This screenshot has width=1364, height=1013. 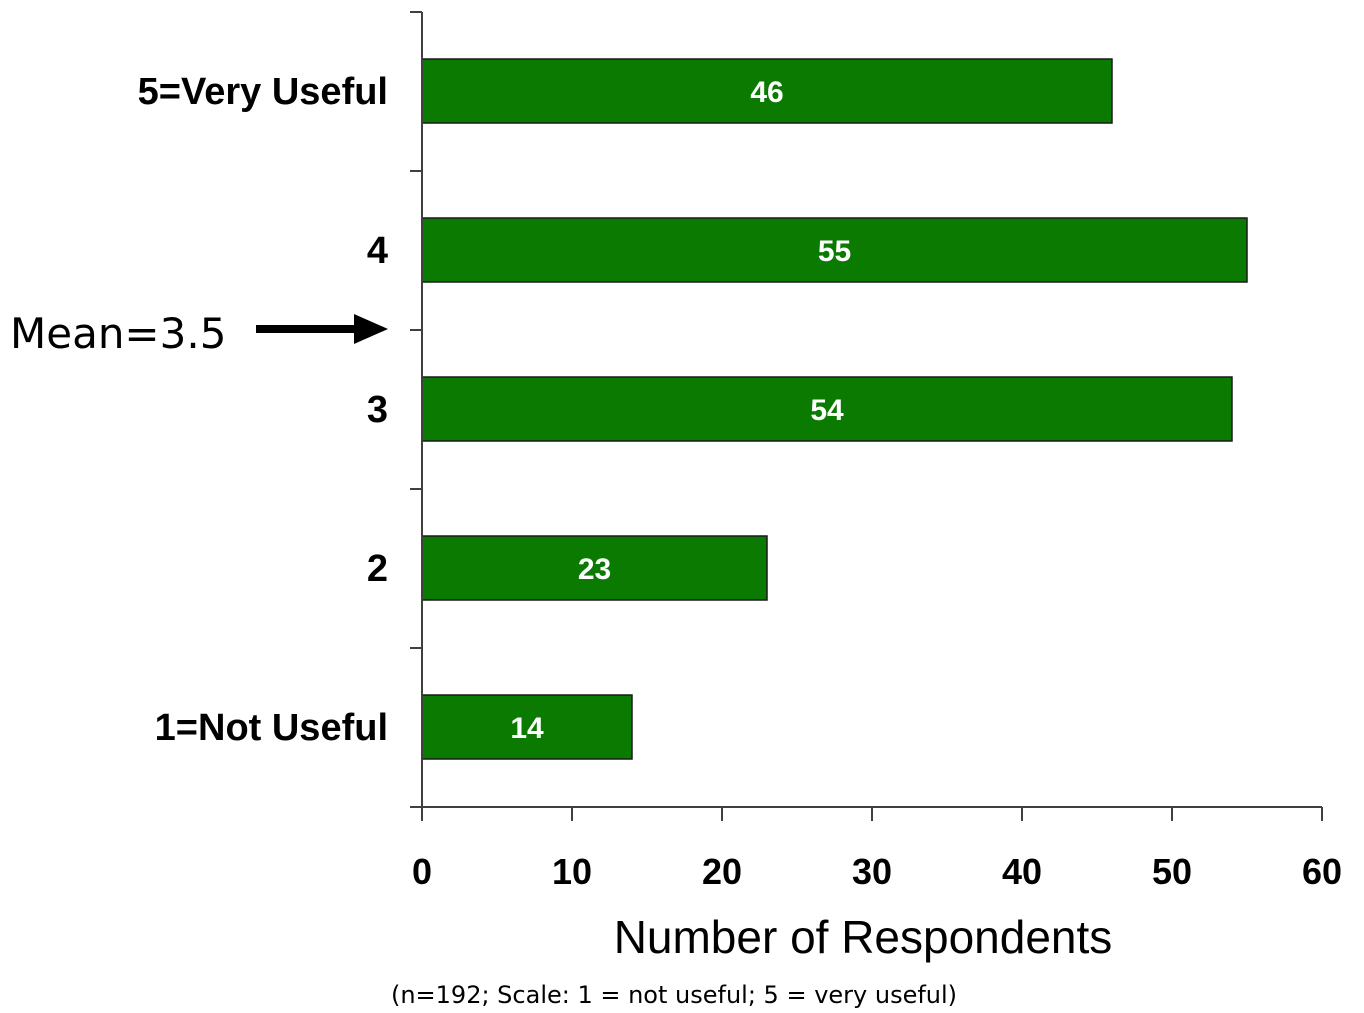 What do you see at coordinates (377, 251) in the screenshot?
I see `category-label: 4` at bounding box center [377, 251].